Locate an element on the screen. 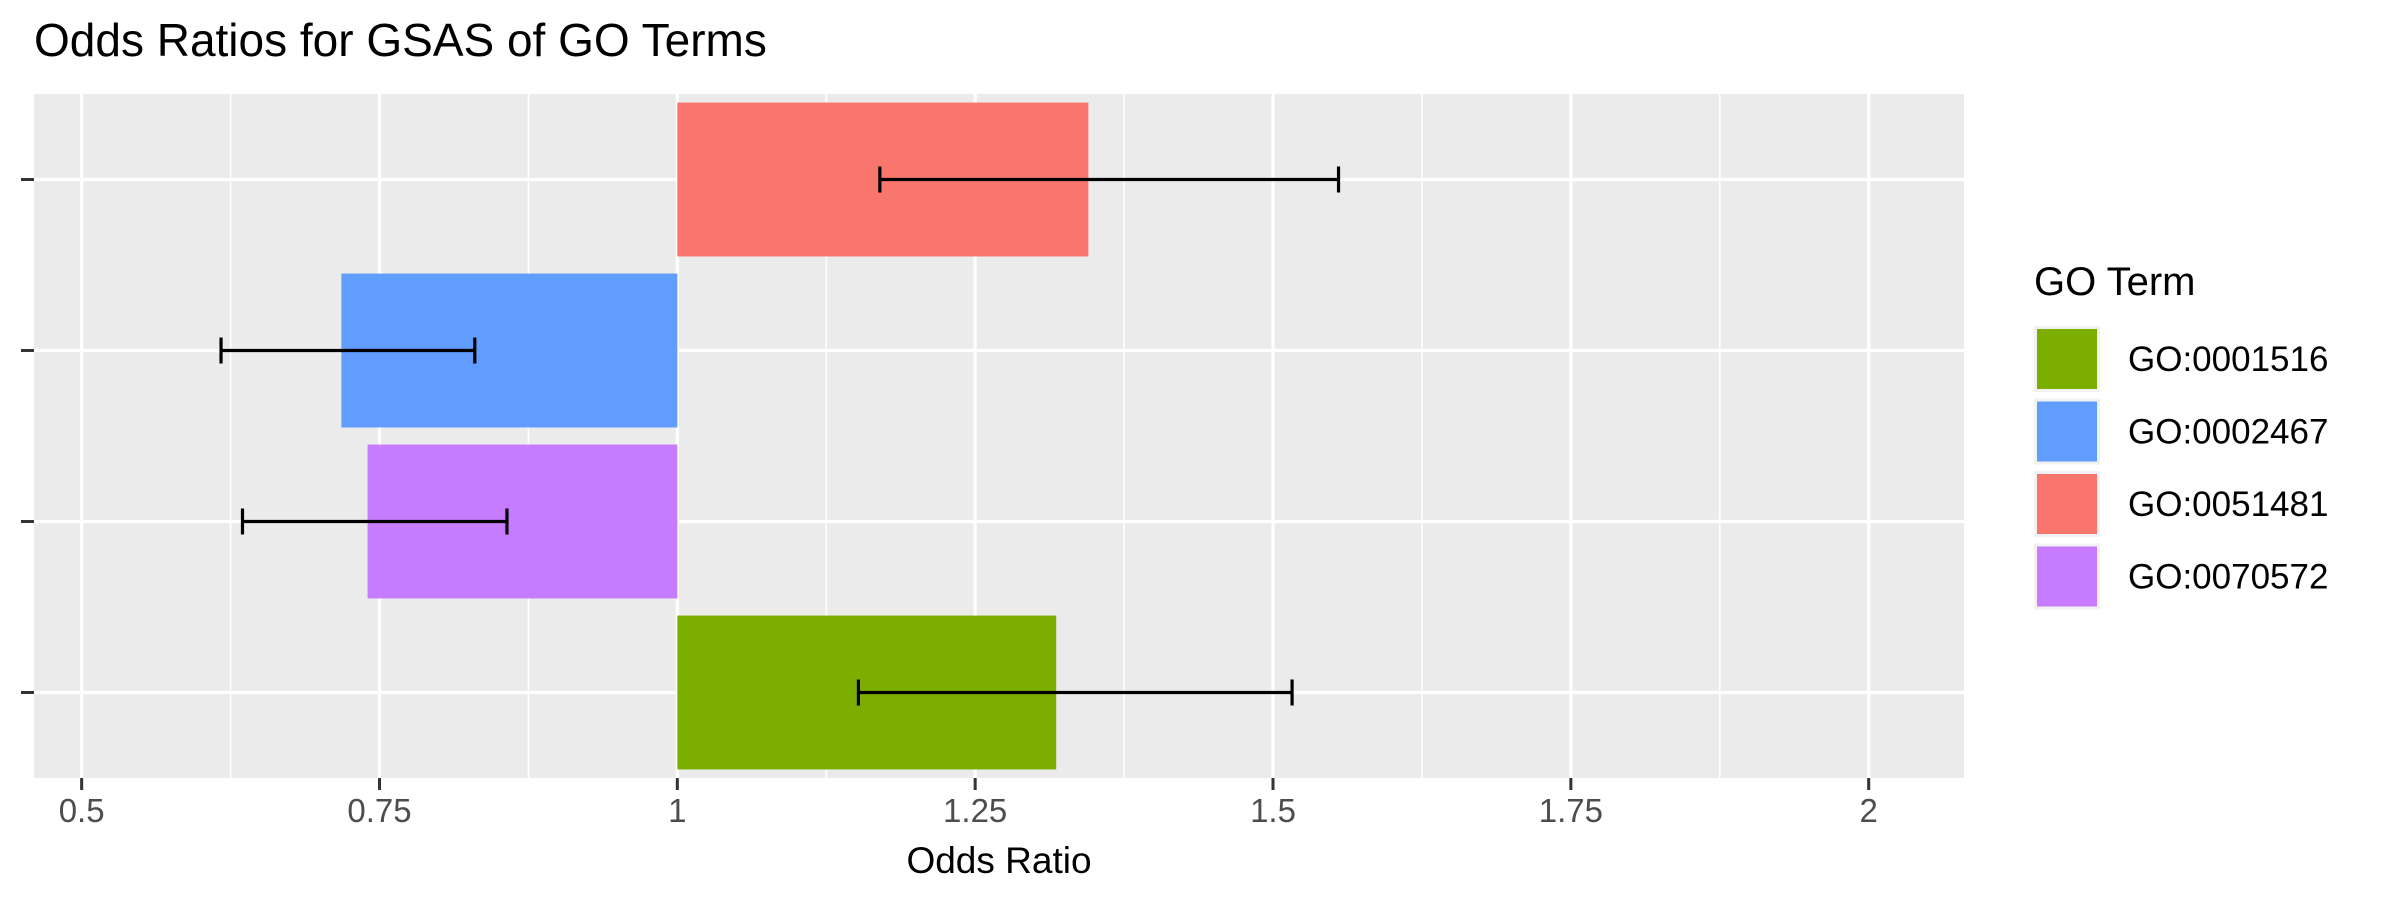 The width and height of the screenshot is (2400, 900). legend-title: GO Term is located at coordinates (2115, 282).